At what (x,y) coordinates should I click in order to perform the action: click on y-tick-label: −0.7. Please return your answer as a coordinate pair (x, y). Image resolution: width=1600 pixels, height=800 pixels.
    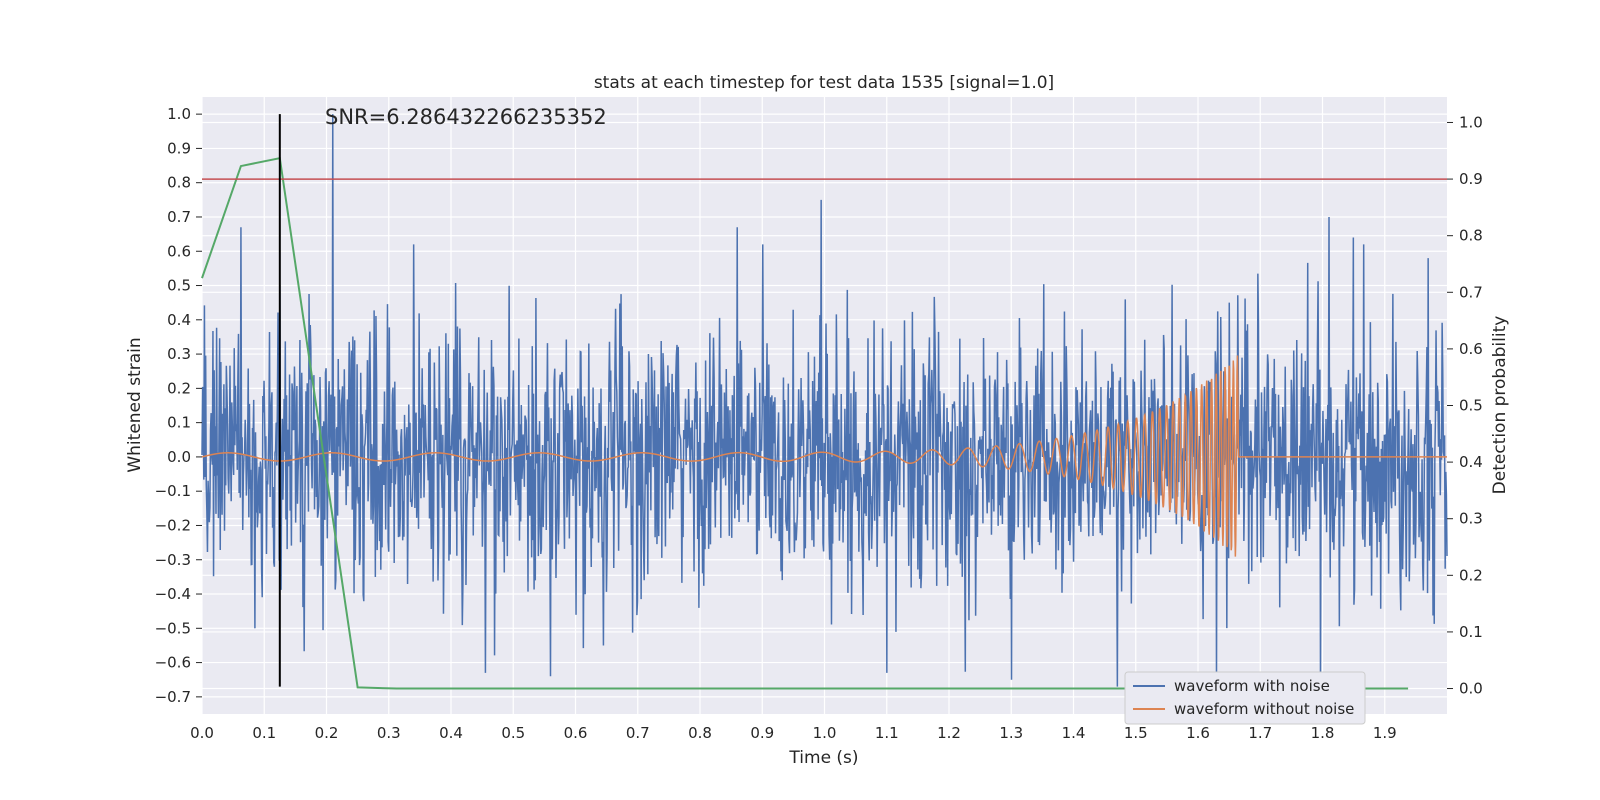
    Looking at the image, I should click on (173, 697).